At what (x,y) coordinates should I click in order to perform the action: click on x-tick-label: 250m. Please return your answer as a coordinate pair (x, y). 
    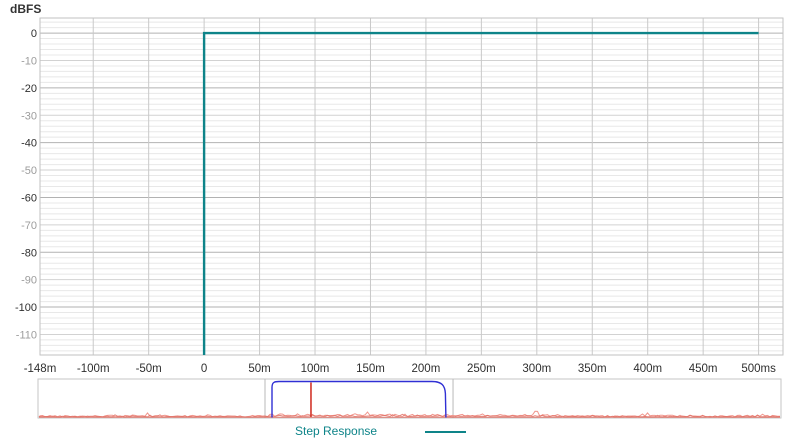
    Looking at the image, I should click on (481, 369).